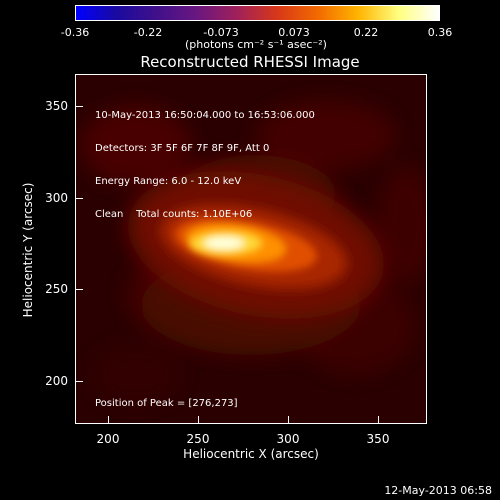 The image size is (500, 500). What do you see at coordinates (56, 106) in the screenshot?
I see `y-tick-label: 350` at bounding box center [56, 106].